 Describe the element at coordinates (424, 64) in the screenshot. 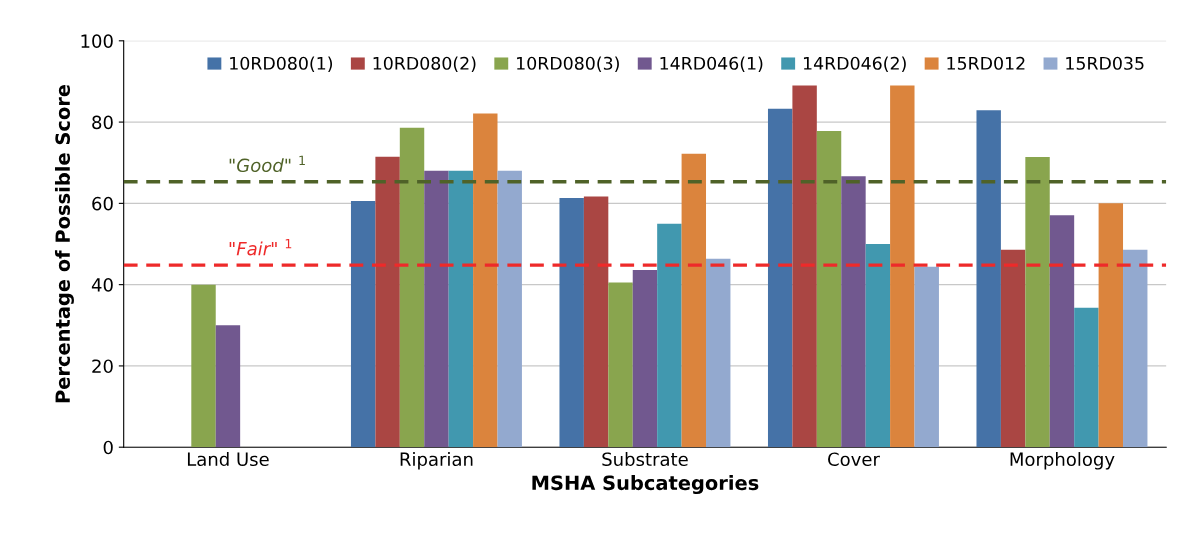

I see `legend-label: 10RD080(2)` at that location.